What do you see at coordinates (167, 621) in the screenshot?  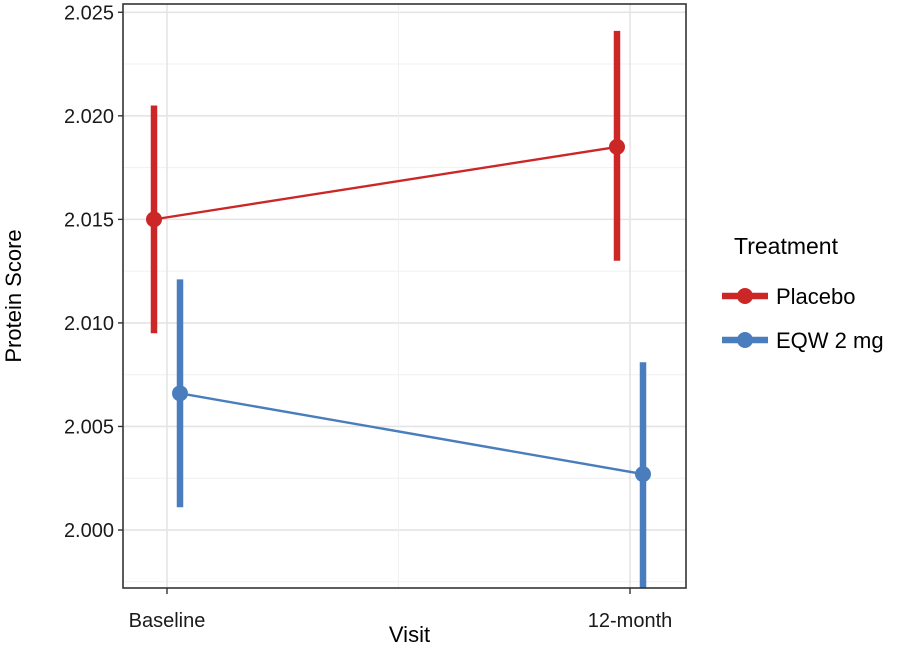 I see `x-tick-label: Baseline` at bounding box center [167, 621].